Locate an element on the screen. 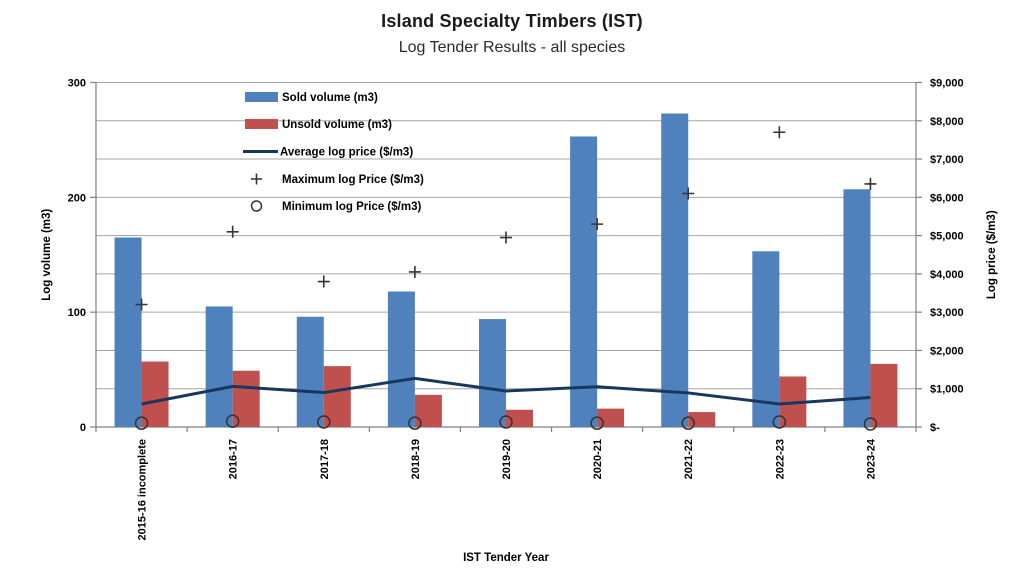 Image resolution: width=1024 pixels, height=579 pixels. x-axis-category-label: 2020-21 is located at coordinates (598, 459).